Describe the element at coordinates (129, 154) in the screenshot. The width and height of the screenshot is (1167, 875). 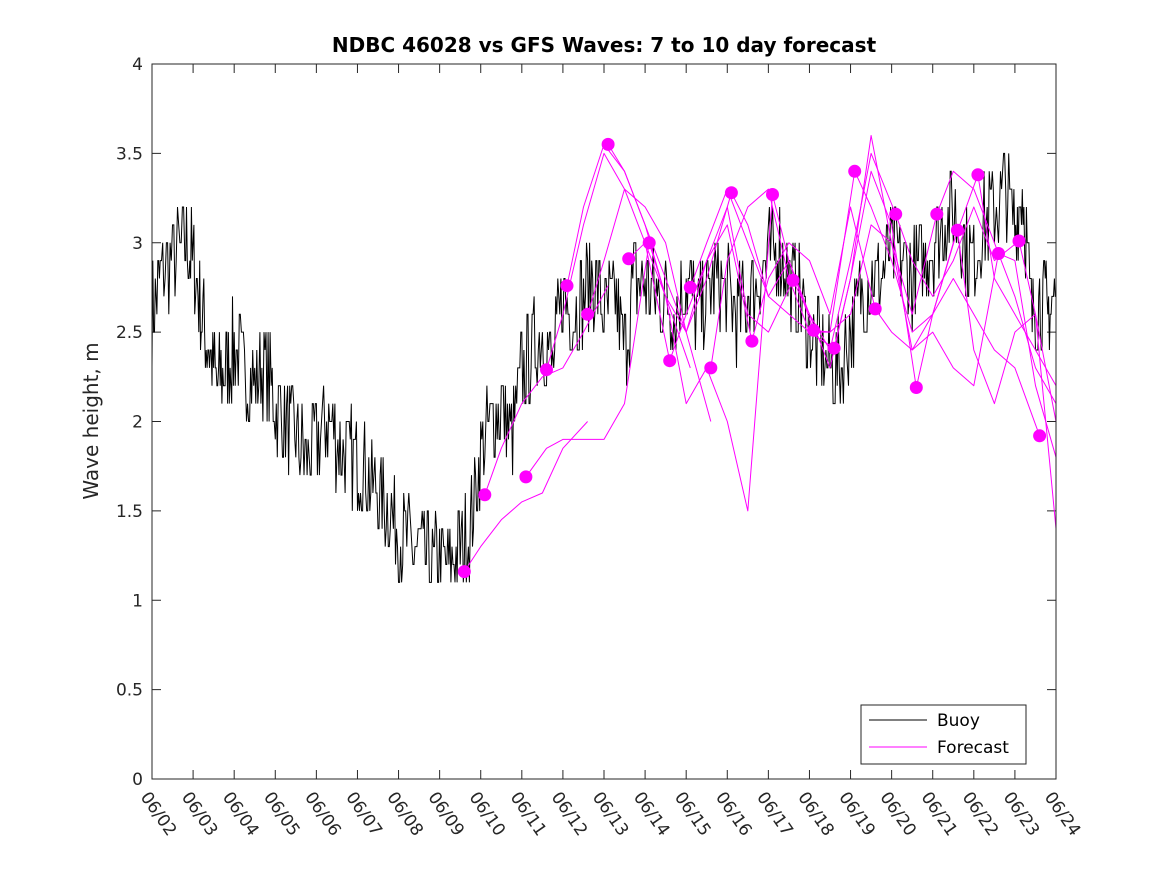
I see `y-tick-label: 3.5` at that location.